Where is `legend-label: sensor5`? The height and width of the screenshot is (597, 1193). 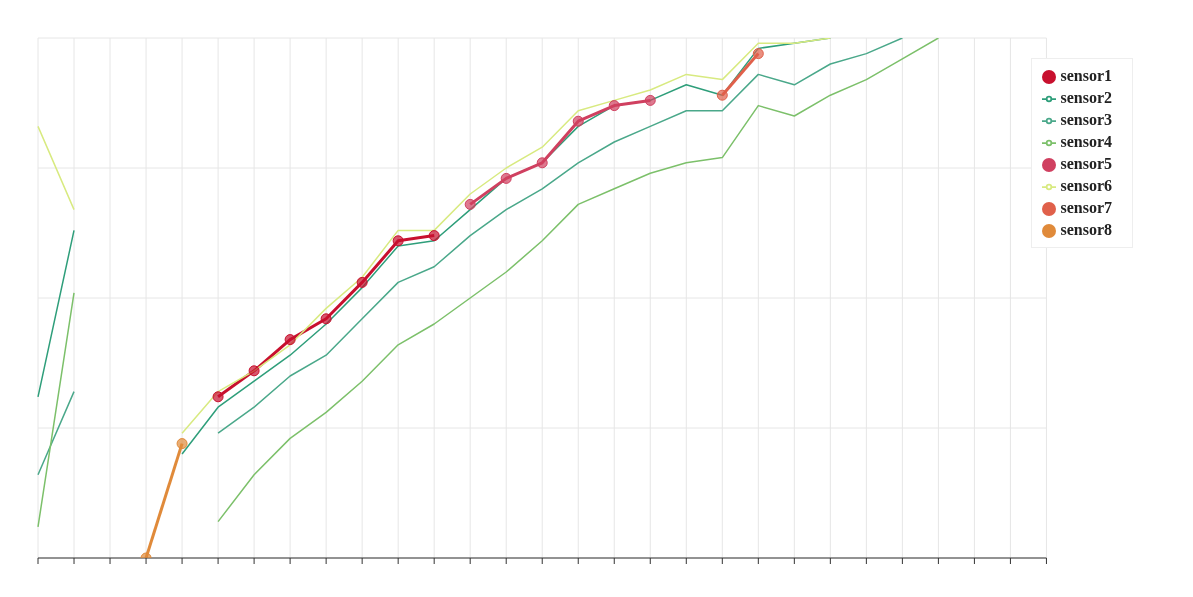 legend-label: sensor5 is located at coordinates (1086, 163).